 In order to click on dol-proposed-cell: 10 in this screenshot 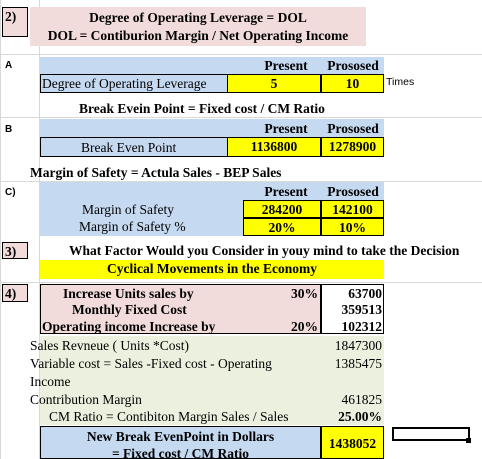, I will do `click(352, 83)`.